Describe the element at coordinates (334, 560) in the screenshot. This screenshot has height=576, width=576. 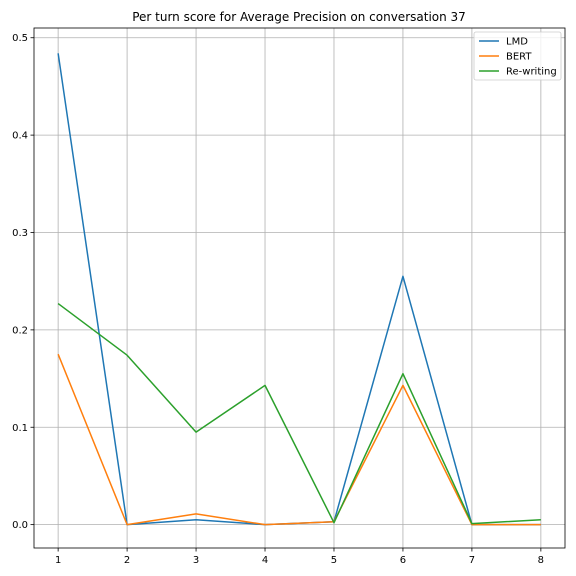
I see `x-tick-label: 5` at that location.